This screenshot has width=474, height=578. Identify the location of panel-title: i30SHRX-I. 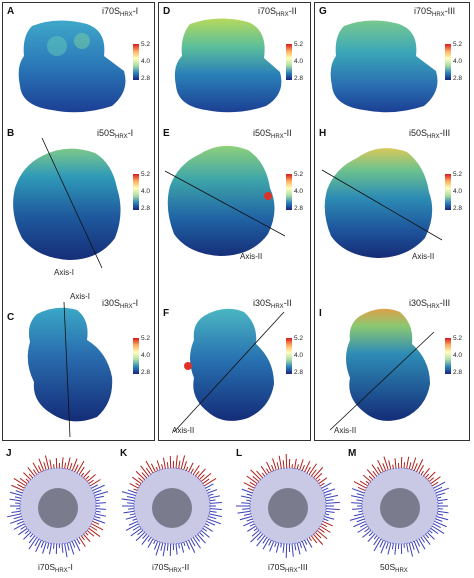
(120, 304).